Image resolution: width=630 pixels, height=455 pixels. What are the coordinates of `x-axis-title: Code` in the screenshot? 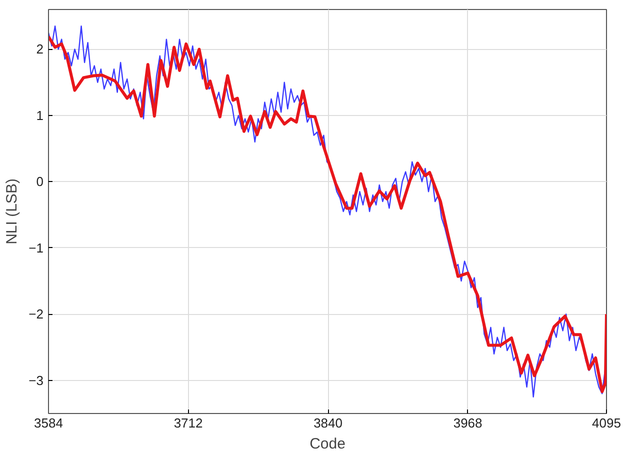 It's located at (328, 444).